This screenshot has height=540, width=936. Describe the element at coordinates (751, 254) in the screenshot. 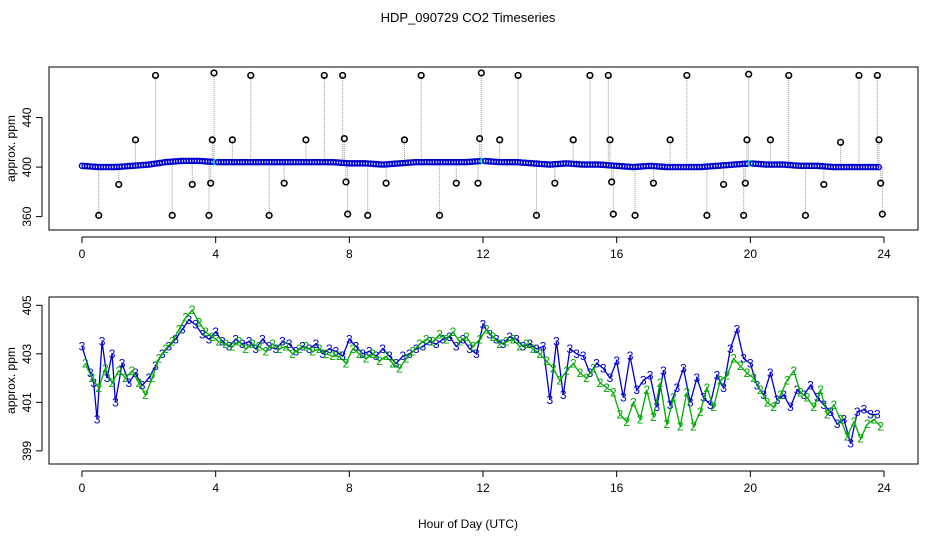

I see `x-tick-label: 20` at that location.